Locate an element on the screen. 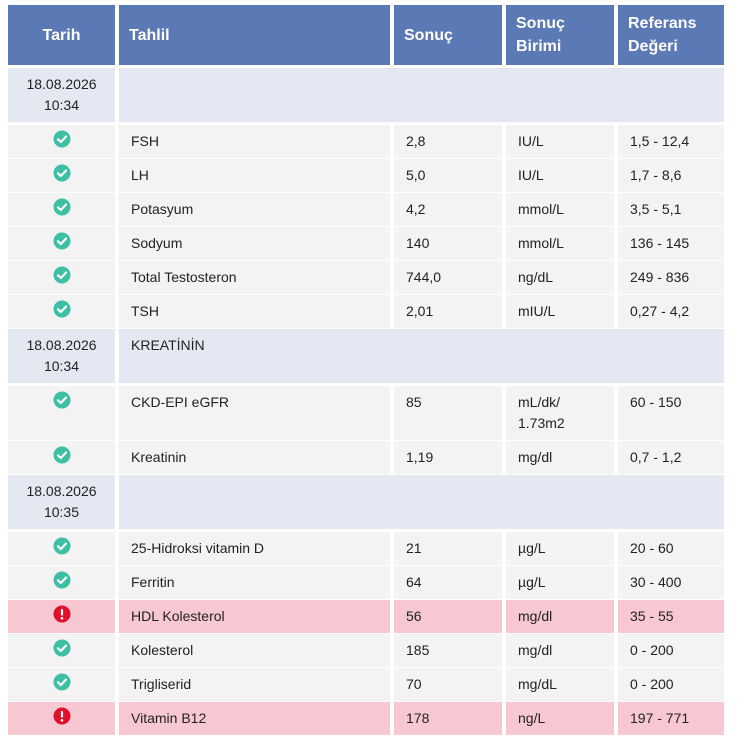 The width and height of the screenshot is (751, 736). reference-cell: 0,7 - 1,2 is located at coordinates (671, 457).